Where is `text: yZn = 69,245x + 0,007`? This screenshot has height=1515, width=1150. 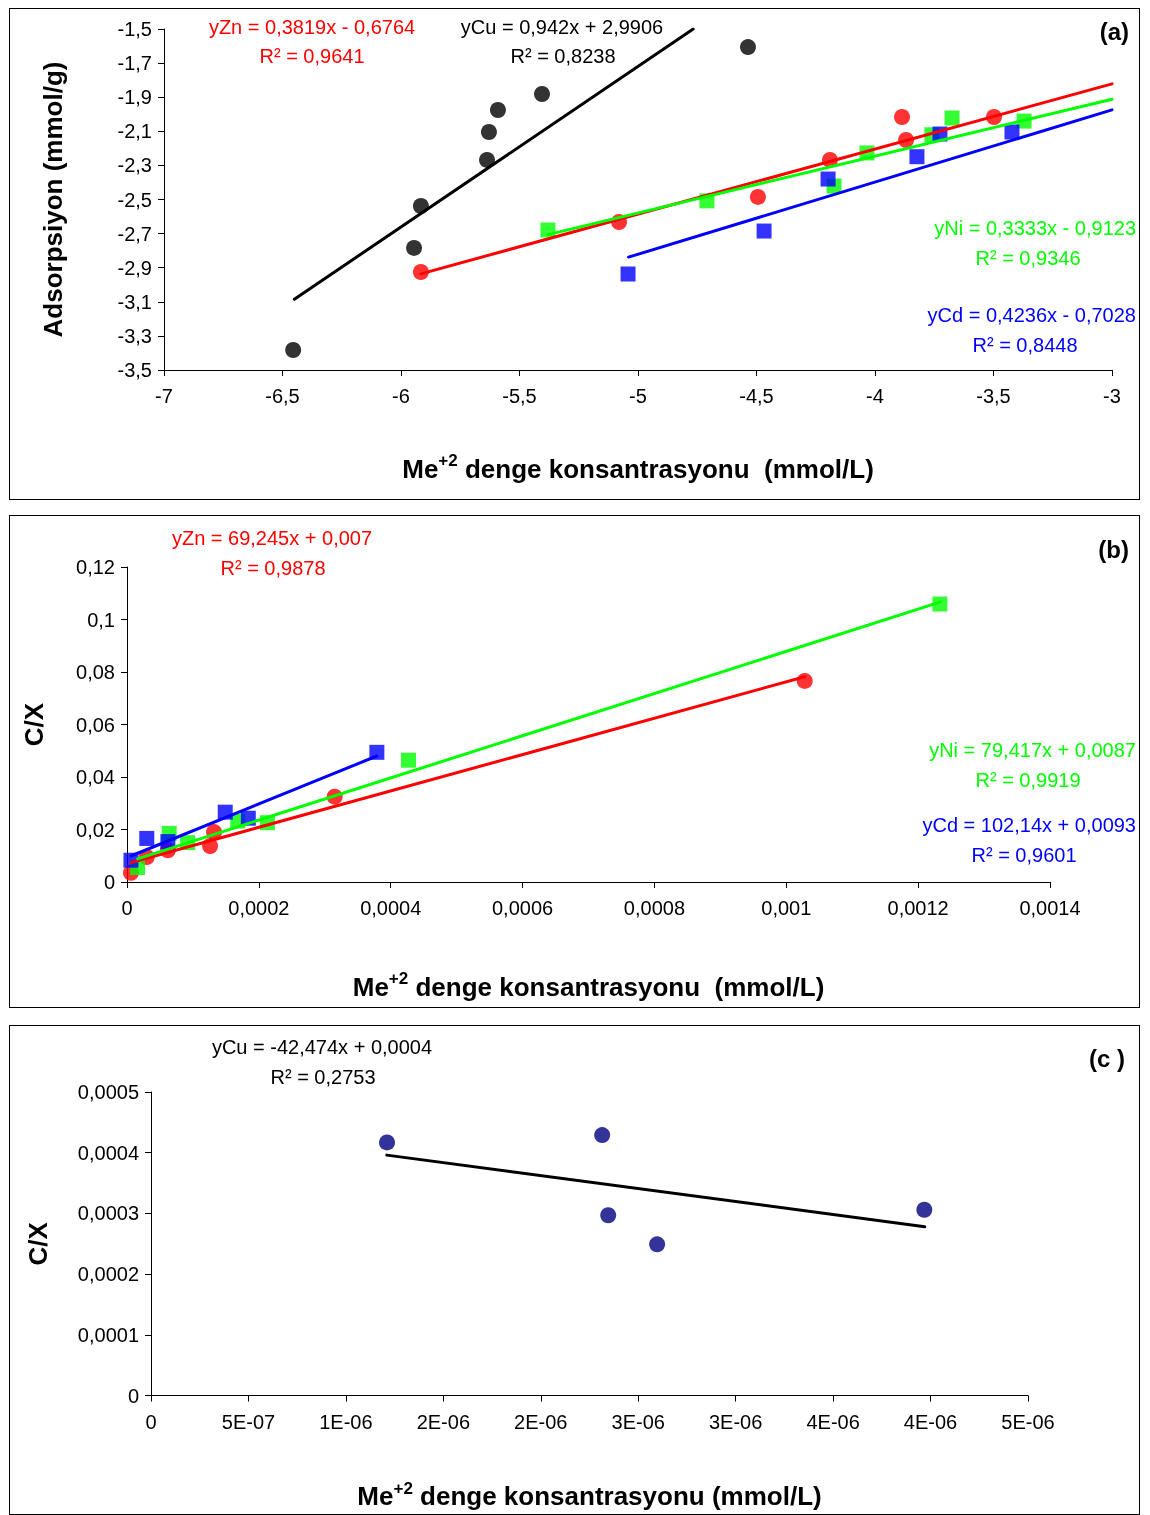
text: yZn = 69,245x + 0,007 is located at coordinates (272, 538).